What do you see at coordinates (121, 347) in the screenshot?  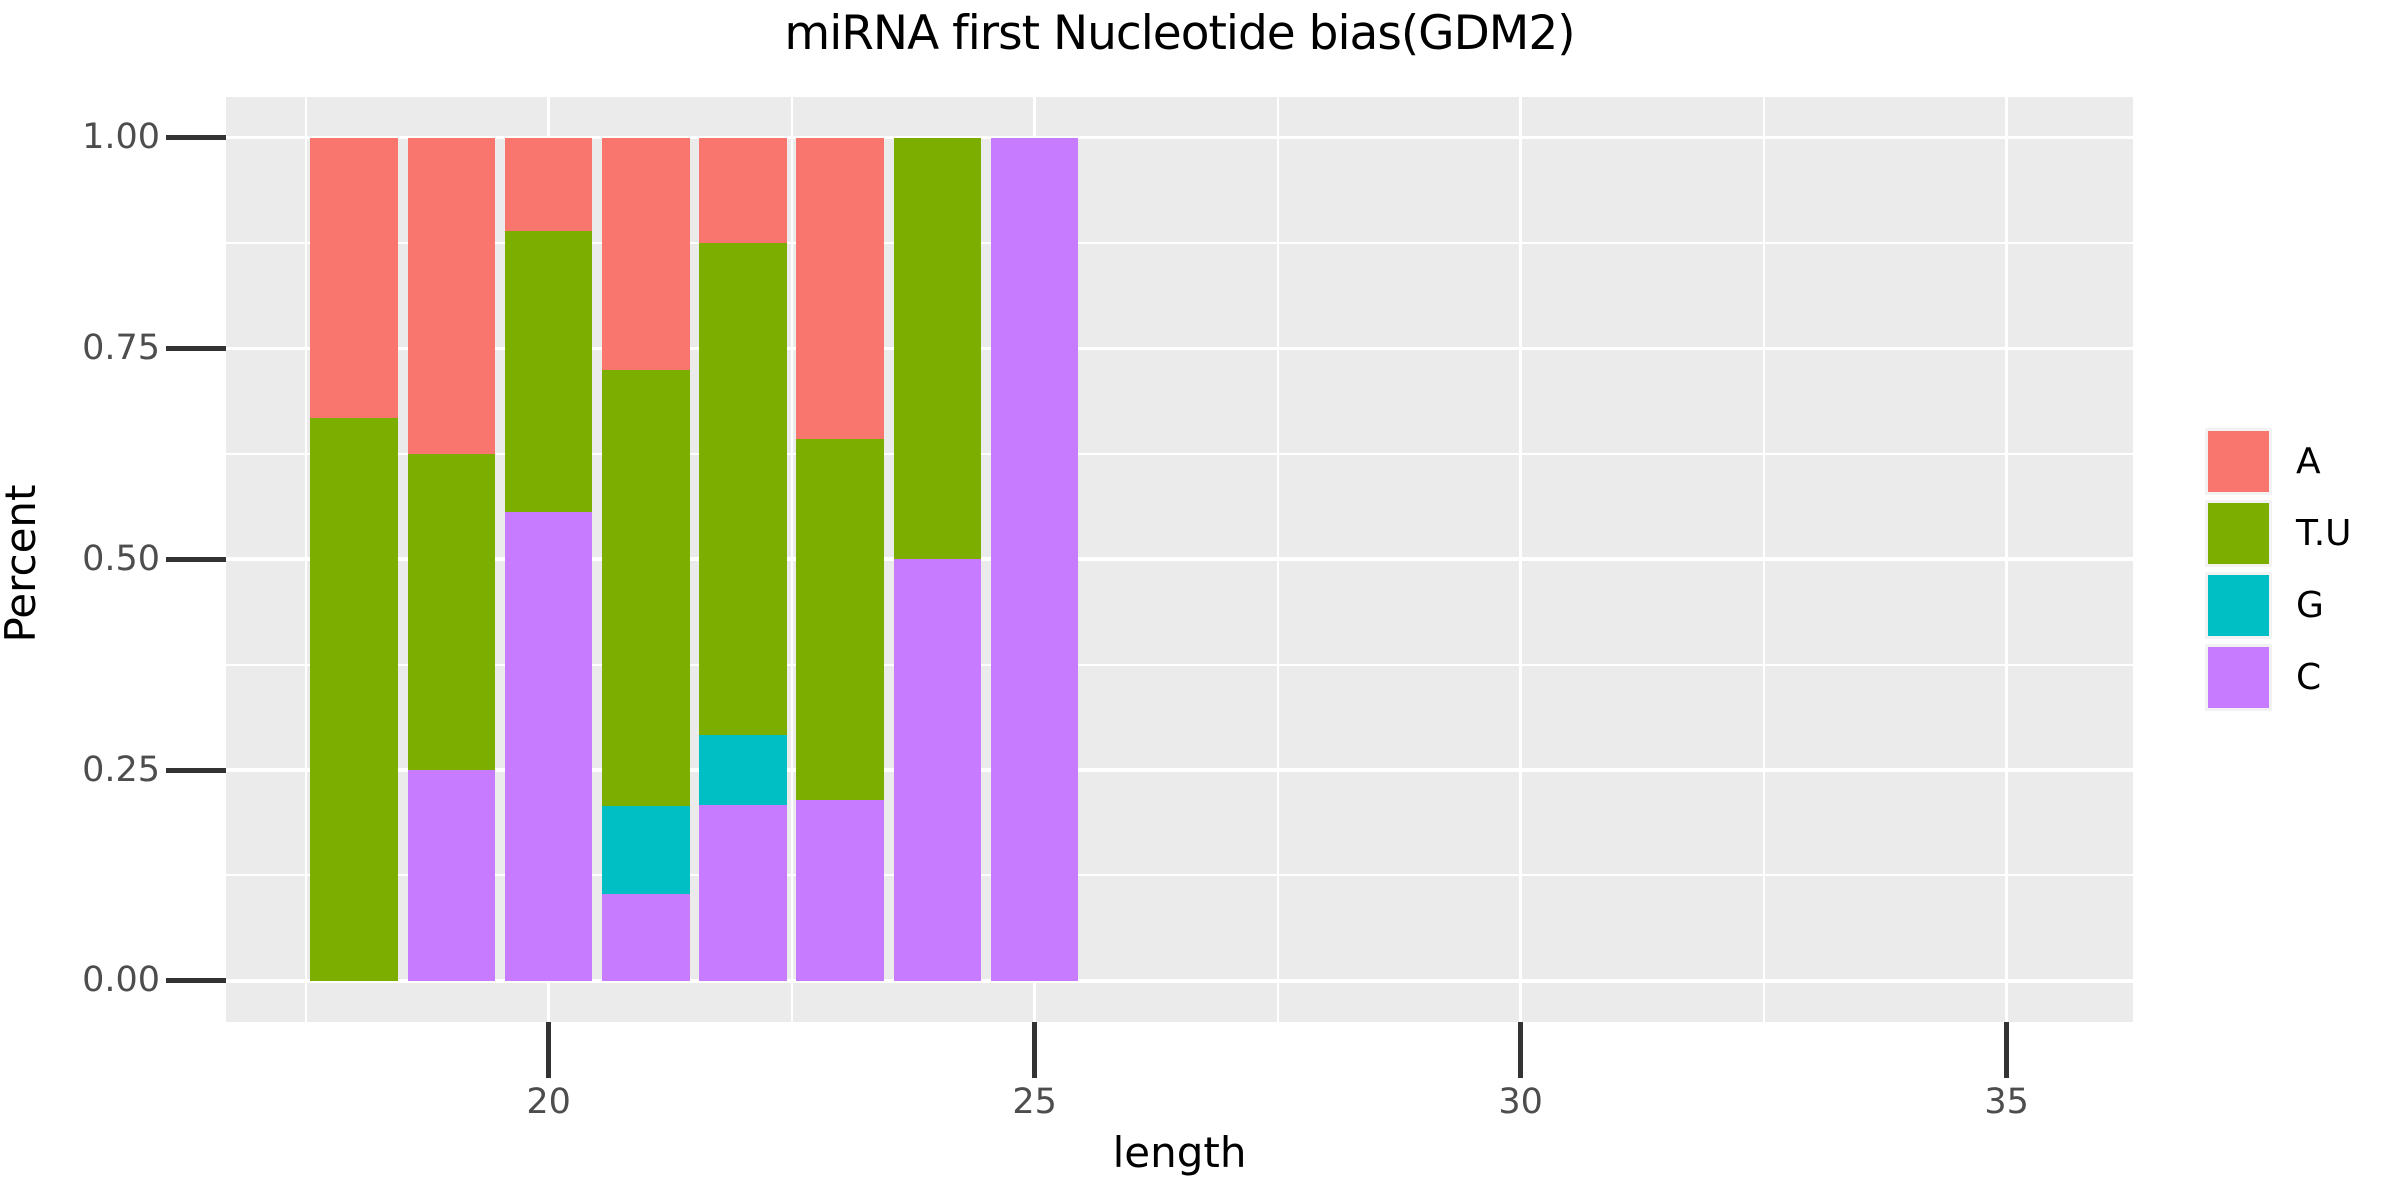 I see `y-tick-label: 0.75` at bounding box center [121, 347].